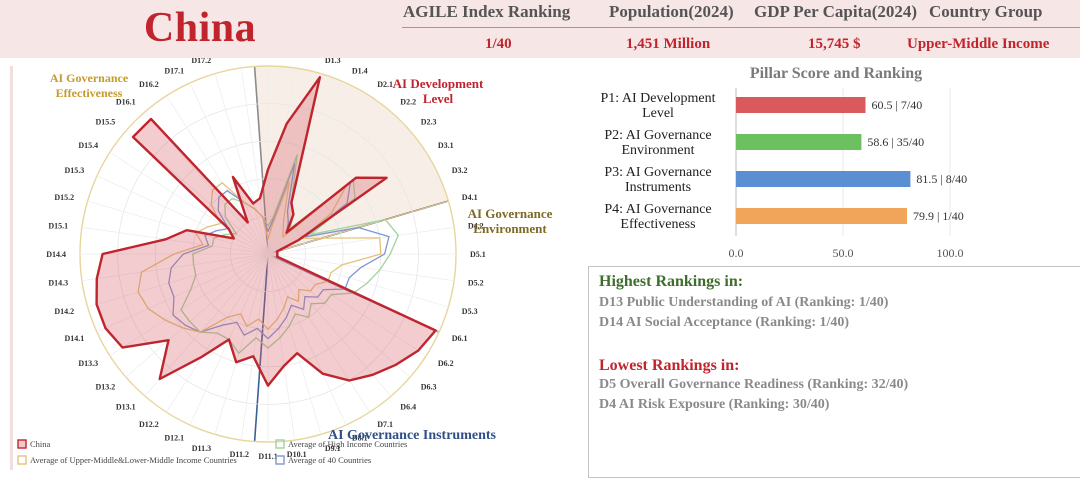 This screenshot has height=478, width=1080. What do you see at coordinates (58, 283) in the screenshot?
I see `radar-axis-label: D14.3` at bounding box center [58, 283].